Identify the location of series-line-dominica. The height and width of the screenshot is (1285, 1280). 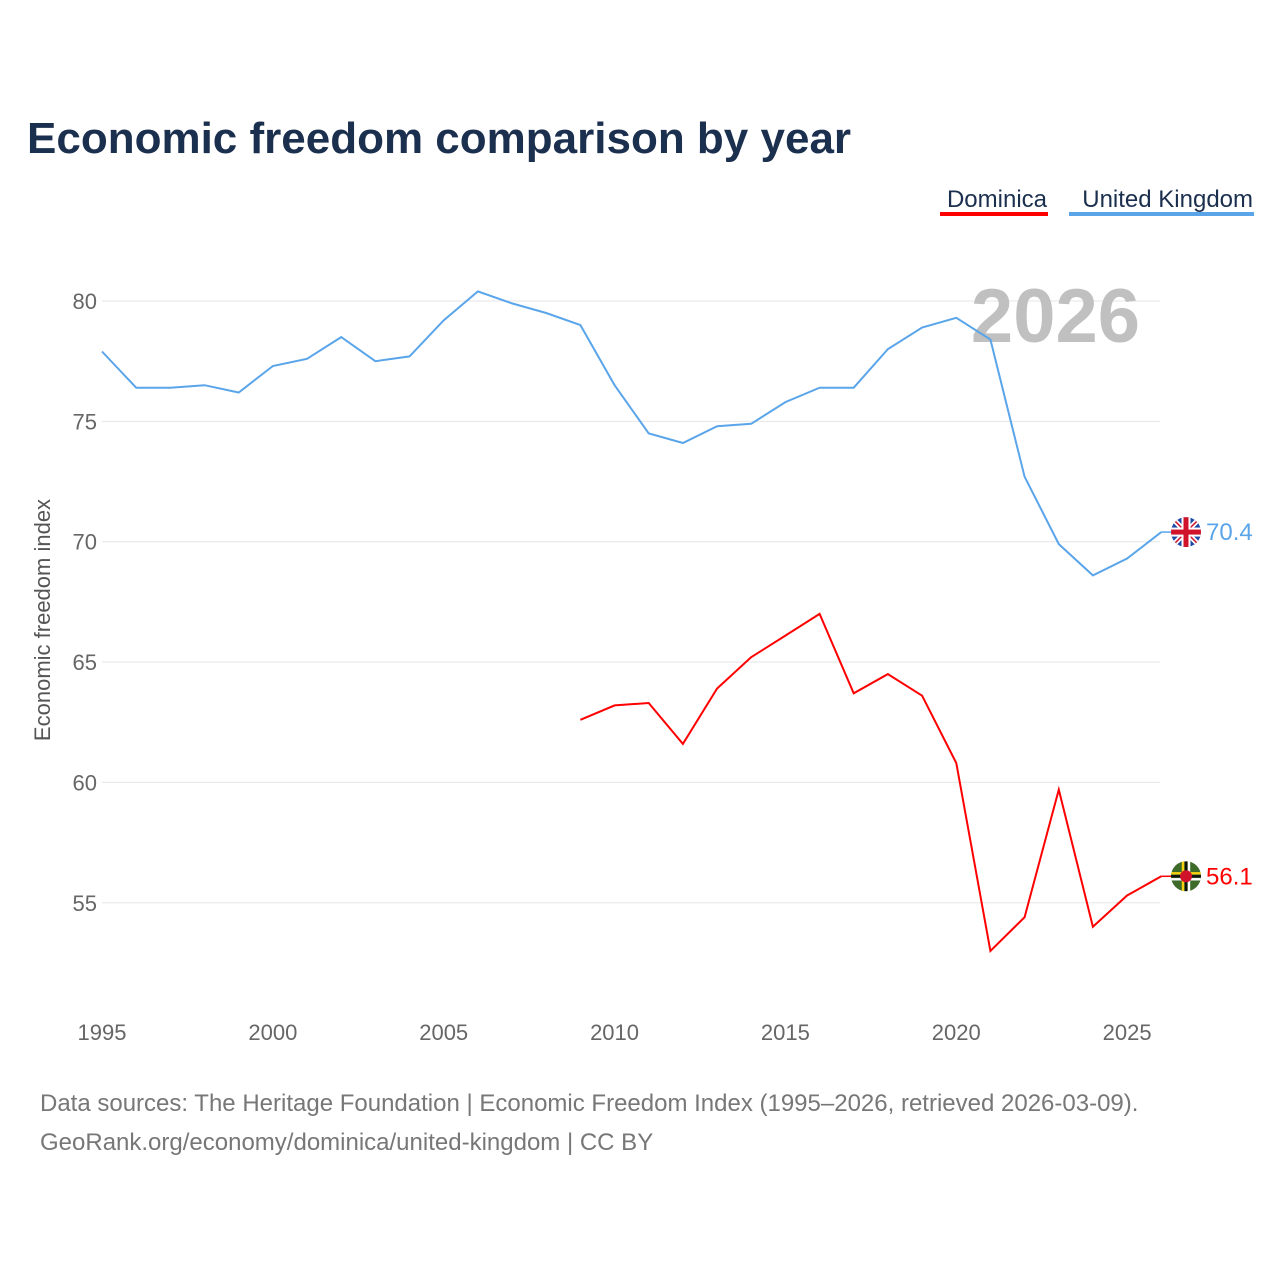
(871, 782).